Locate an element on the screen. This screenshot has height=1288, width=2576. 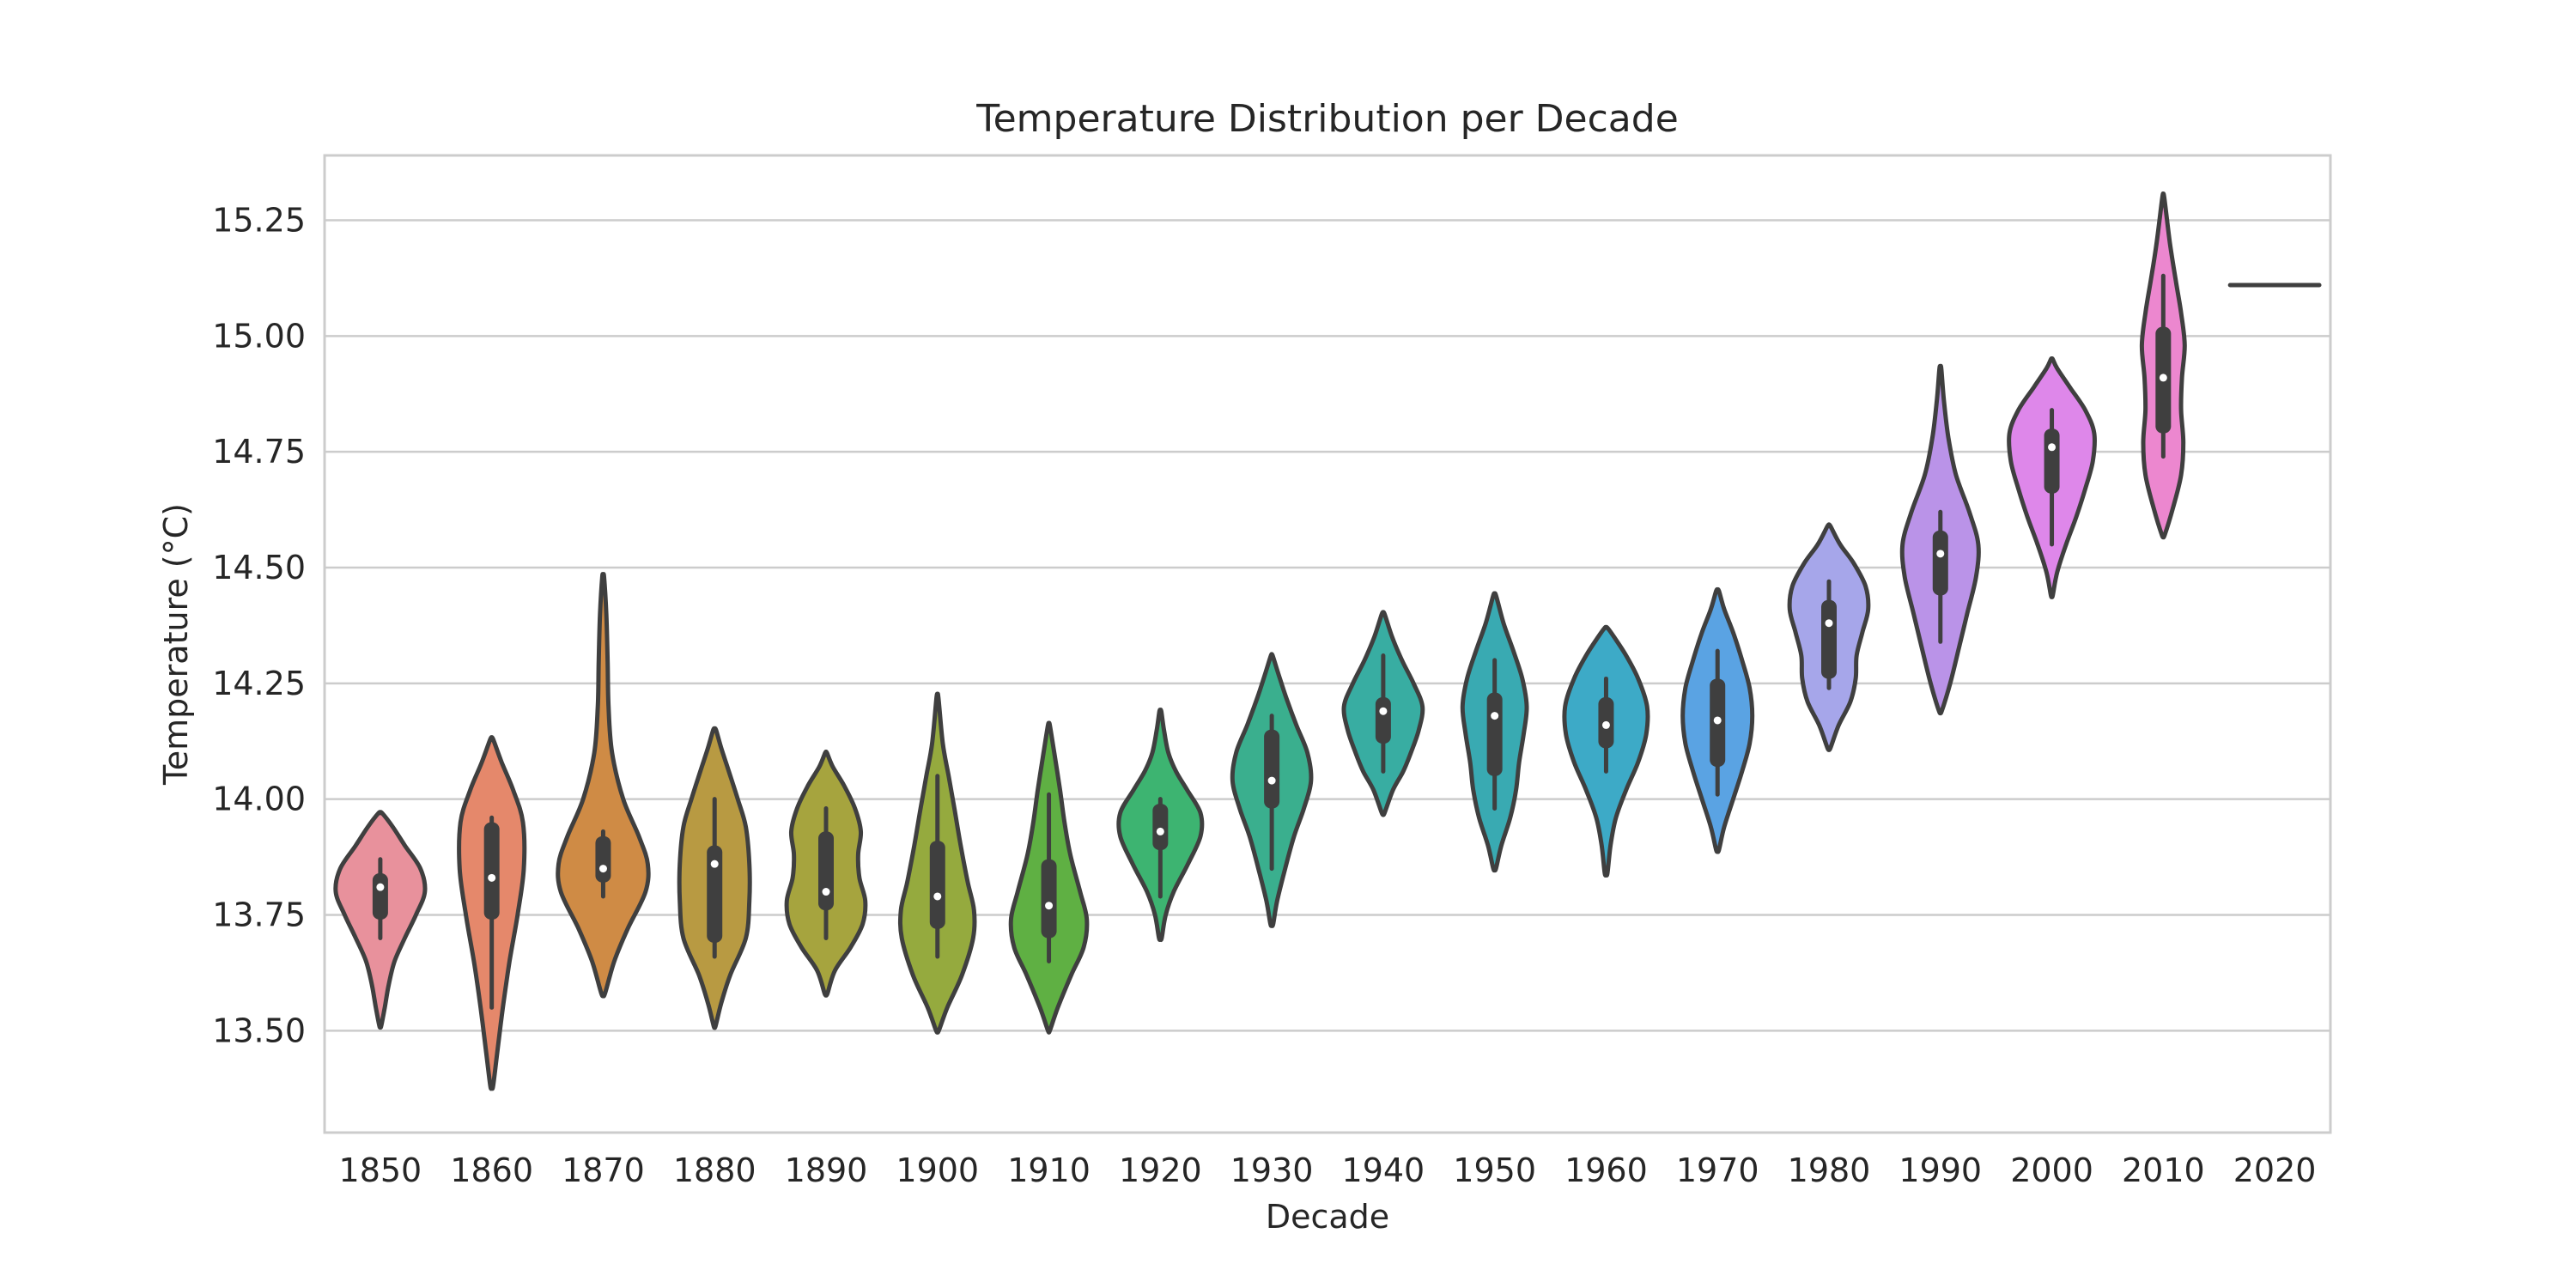
x-tick-label: 1910 is located at coordinates (1049, 1170).